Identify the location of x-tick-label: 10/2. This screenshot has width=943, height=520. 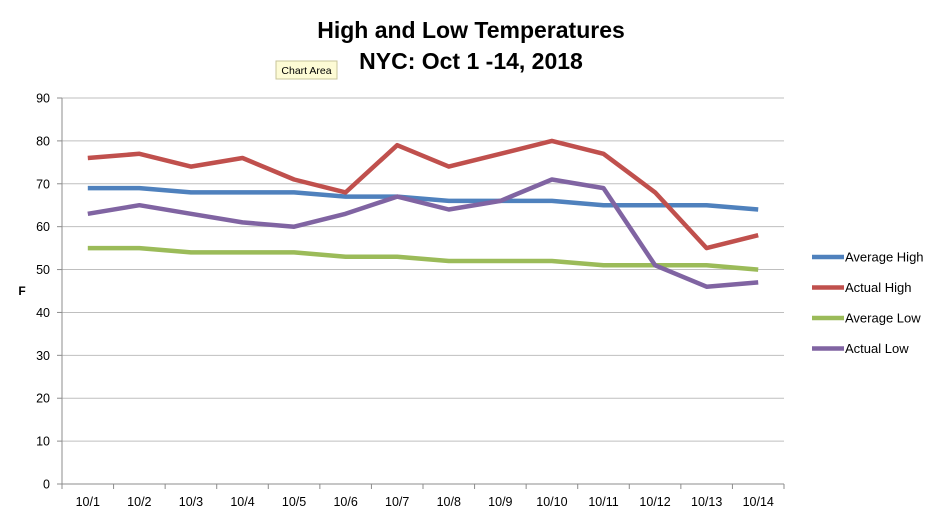
(139, 502).